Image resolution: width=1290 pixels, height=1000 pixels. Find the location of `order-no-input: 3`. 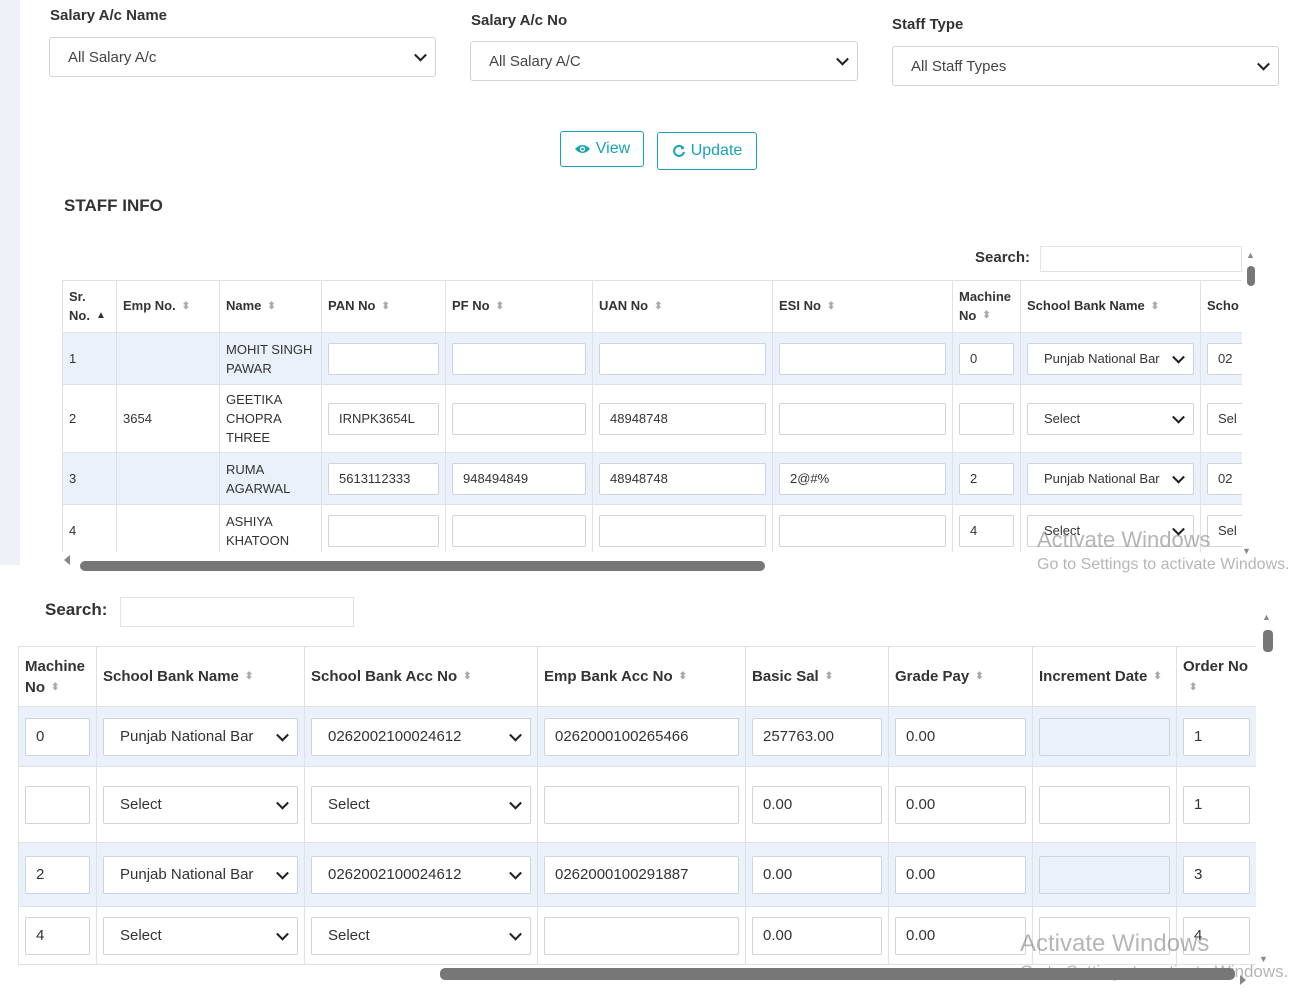

order-no-input: 3 is located at coordinates (1216, 874).